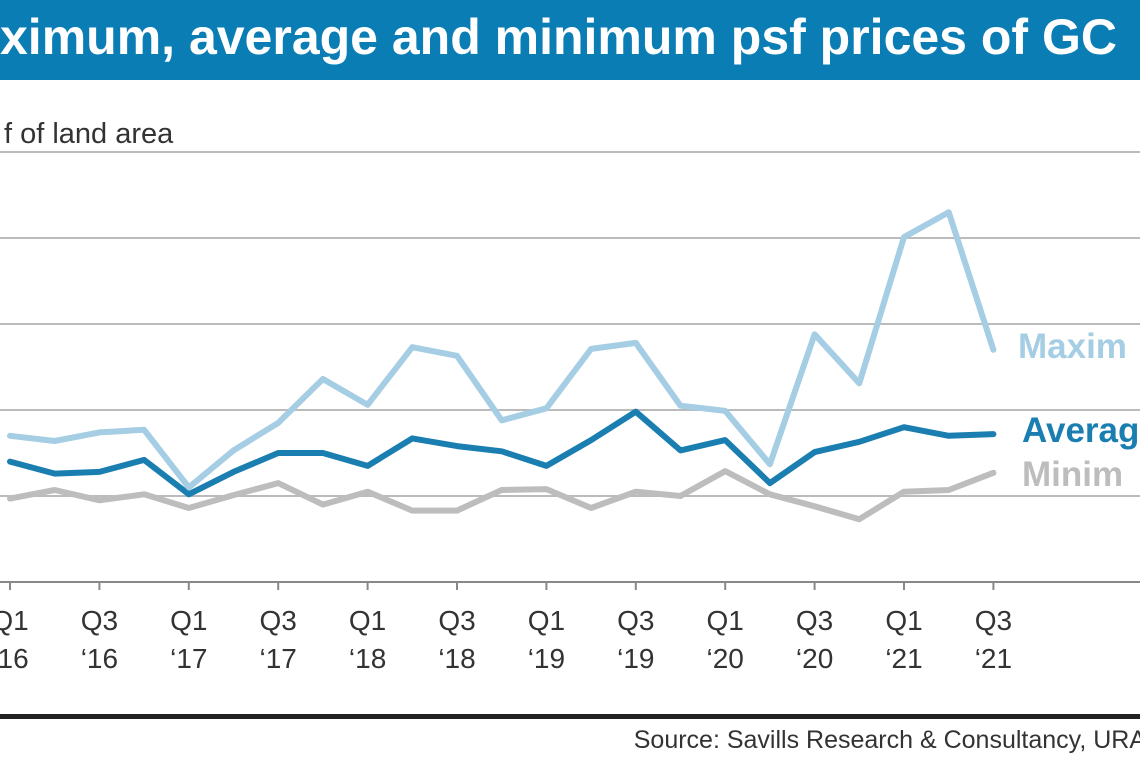 The height and width of the screenshot is (760, 1140). What do you see at coordinates (502, 495) in the screenshot?
I see `series-line-minim` at bounding box center [502, 495].